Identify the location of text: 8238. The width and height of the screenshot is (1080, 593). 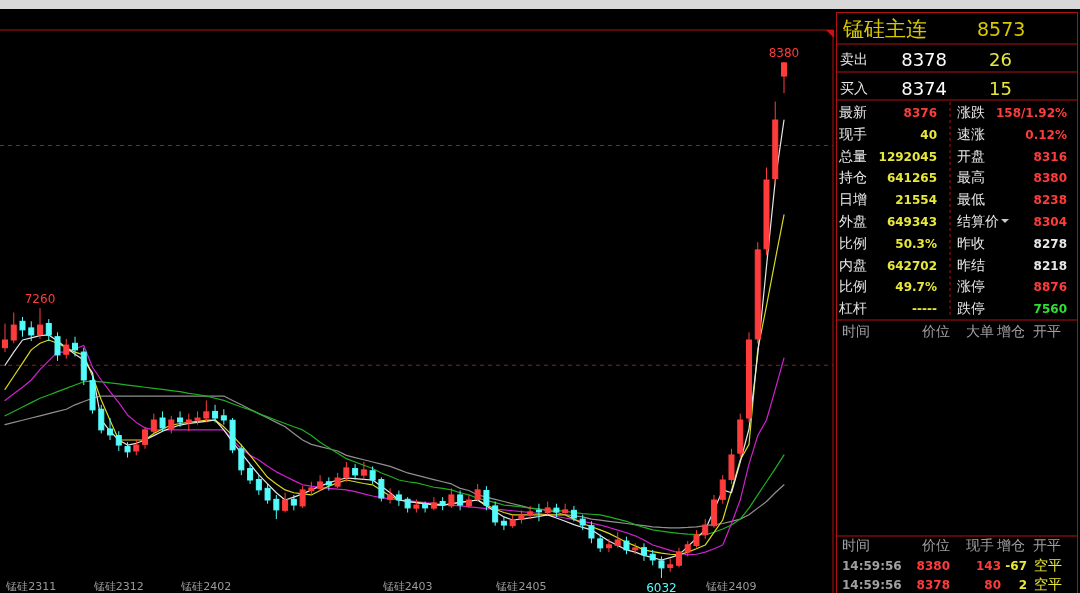
(1050, 200).